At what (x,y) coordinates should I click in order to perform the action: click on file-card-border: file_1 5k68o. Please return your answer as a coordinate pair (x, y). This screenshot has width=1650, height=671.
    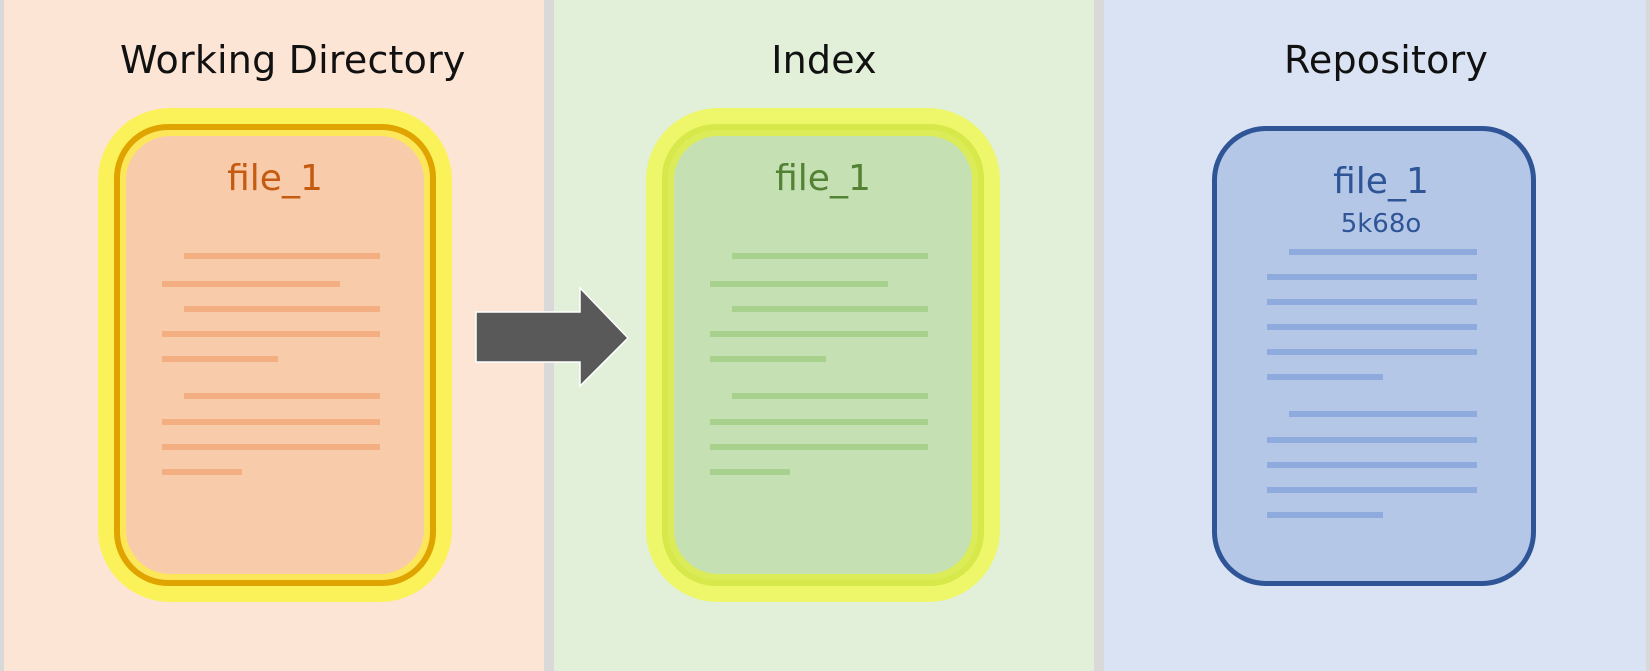
    Looking at the image, I should click on (1374, 356).